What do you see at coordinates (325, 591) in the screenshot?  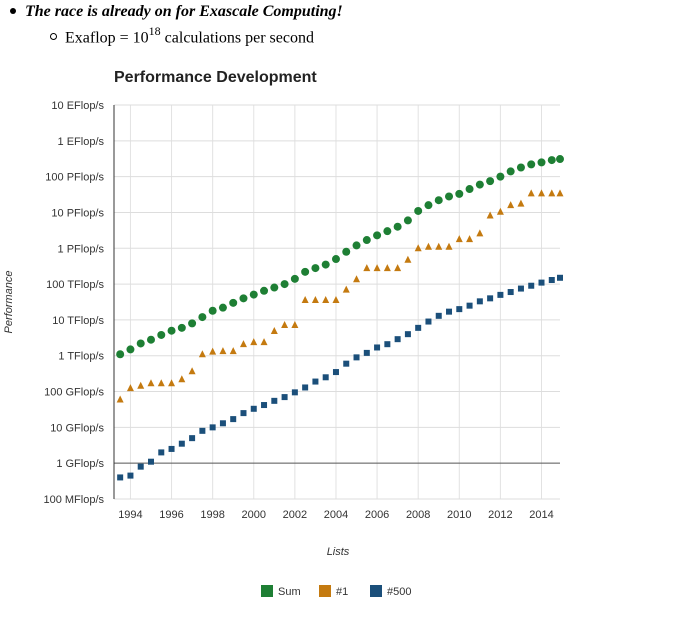 I see `legend-swatch-top1` at bounding box center [325, 591].